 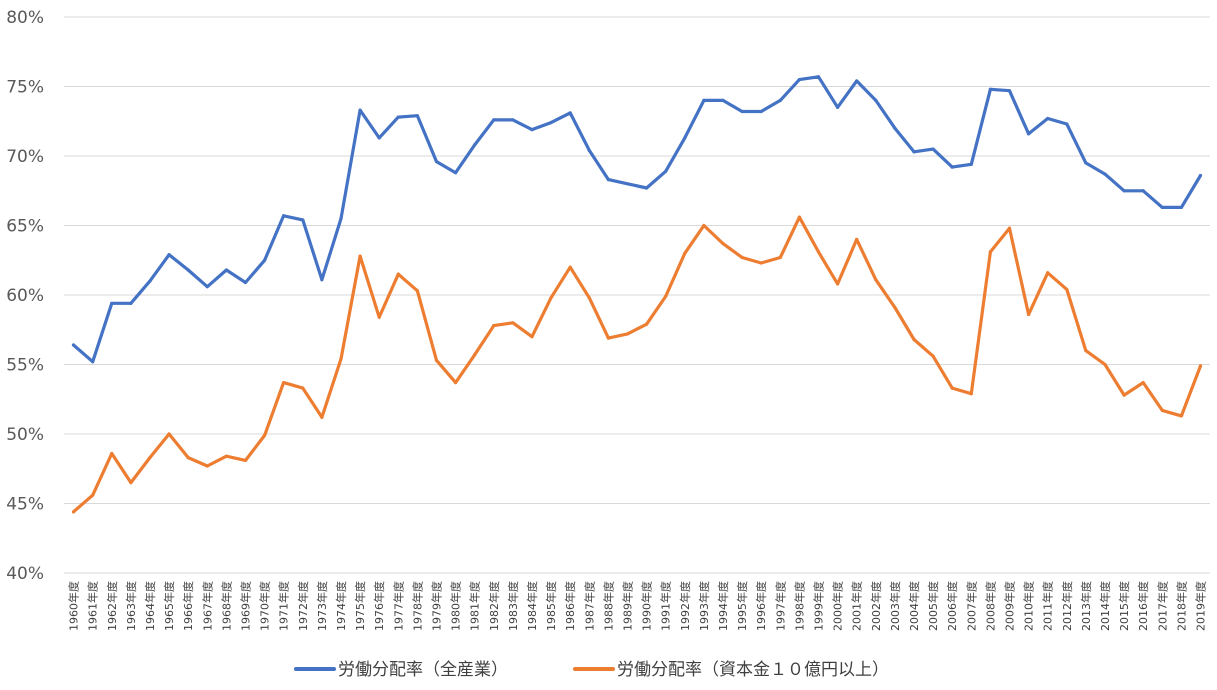 What do you see at coordinates (1067, 606) in the screenshot?
I see `x-tick-label: 2012年度` at bounding box center [1067, 606].